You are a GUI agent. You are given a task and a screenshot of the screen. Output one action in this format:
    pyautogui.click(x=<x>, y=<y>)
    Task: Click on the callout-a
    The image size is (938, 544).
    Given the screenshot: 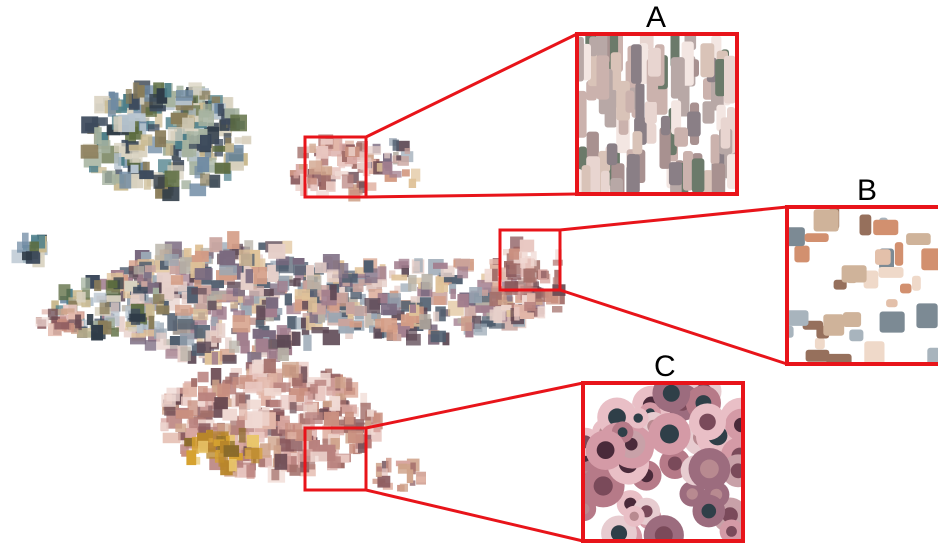 What is the action you would take?
    pyautogui.click(x=521, y=115)
    